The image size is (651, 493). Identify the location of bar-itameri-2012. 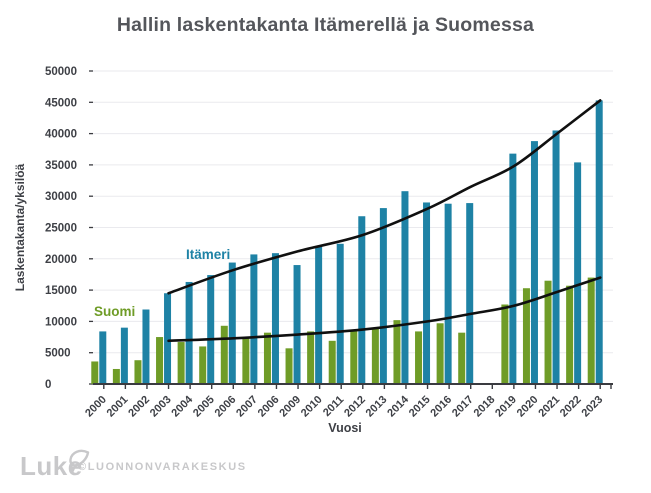
(362, 300).